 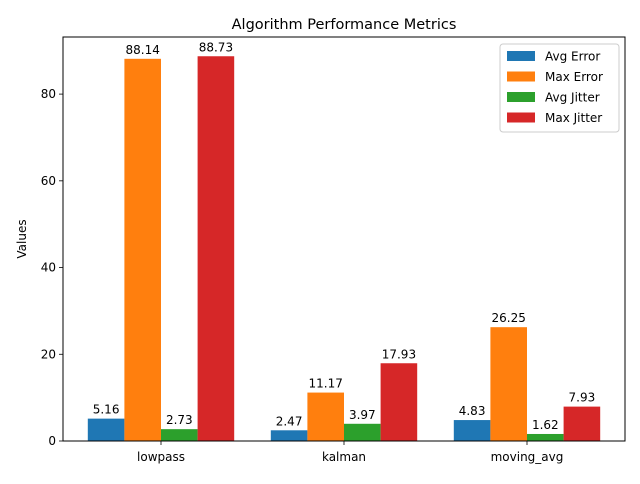 What do you see at coordinates (573, 118) in the screenshot?
I see `legend-label: Max Jitter` at bounding box center [573, 118].